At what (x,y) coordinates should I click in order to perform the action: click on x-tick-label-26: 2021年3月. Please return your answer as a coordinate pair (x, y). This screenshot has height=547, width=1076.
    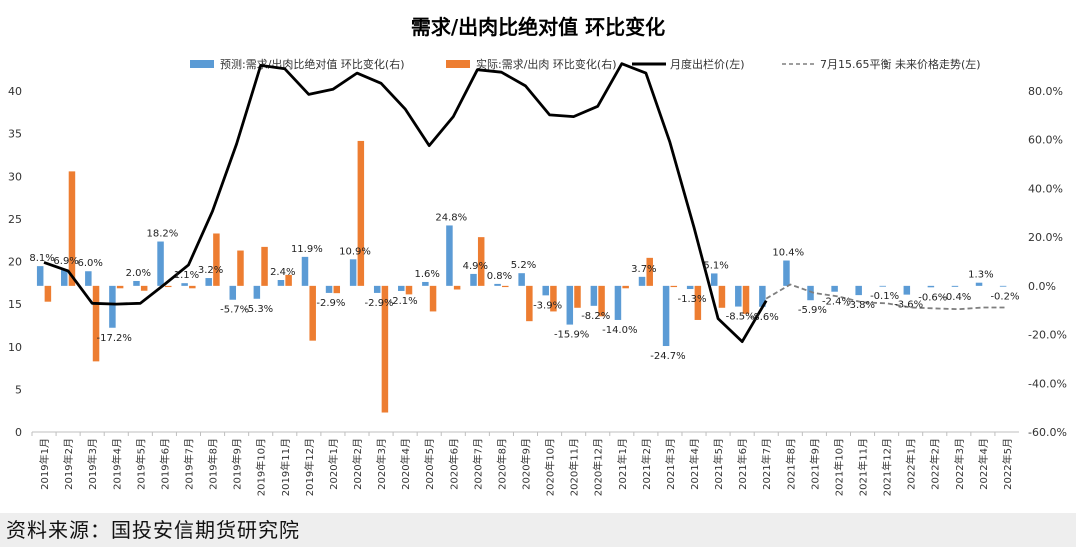
    Looking at the image, I should click on (670, 464).